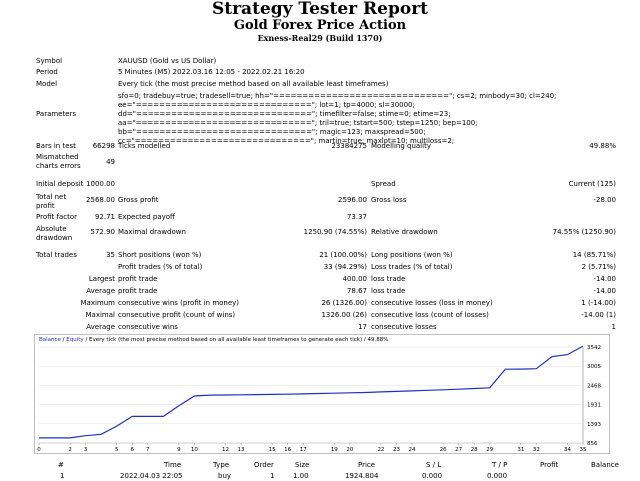 This screenshot has width=640, height=481. What do you see at coordinates (344, 303) in the screenshot?
I see `max-wins-value: 26 (1326.00)` at bounding box center [344, 303].